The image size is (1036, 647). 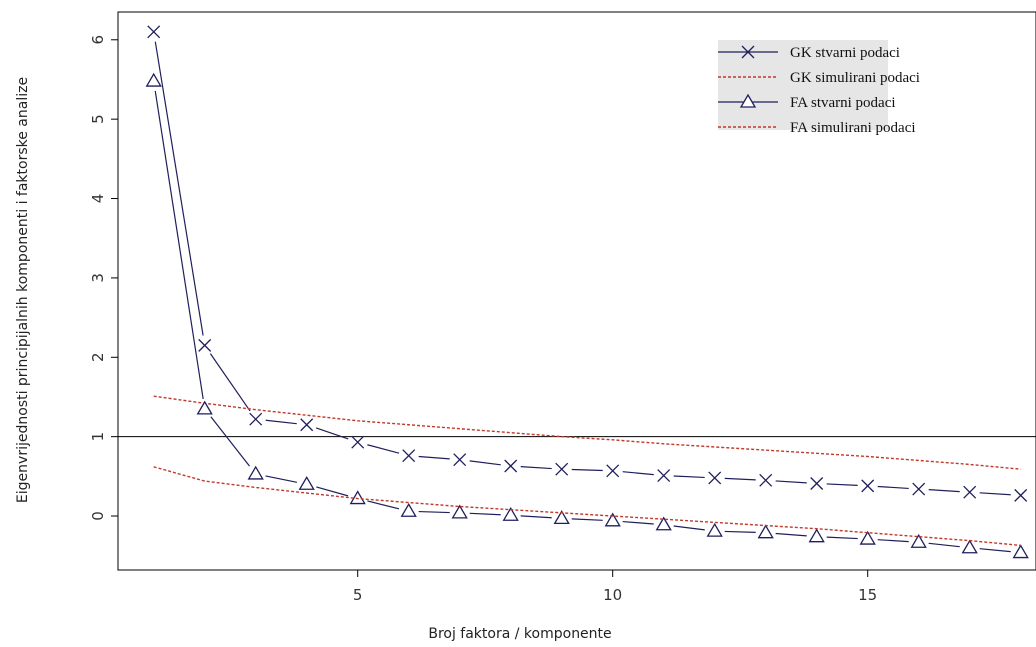 I want to click on legend-background, so click(x=803, y=85).